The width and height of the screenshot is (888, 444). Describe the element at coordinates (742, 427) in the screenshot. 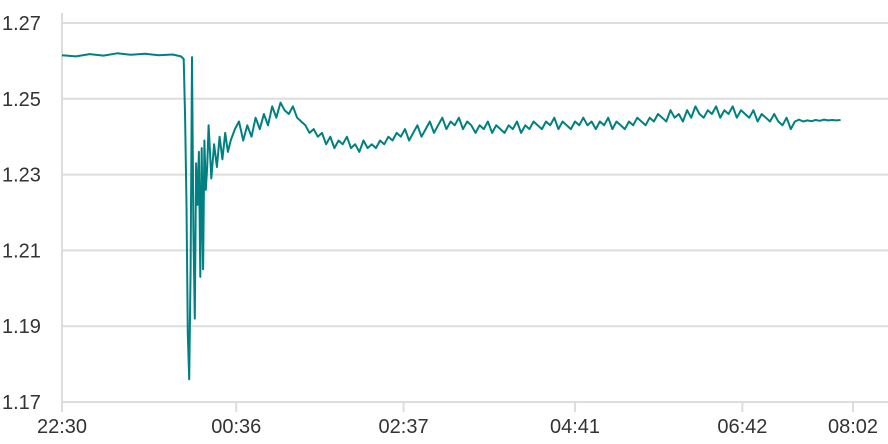

I see `x-tick-label: 06:42` at that location.